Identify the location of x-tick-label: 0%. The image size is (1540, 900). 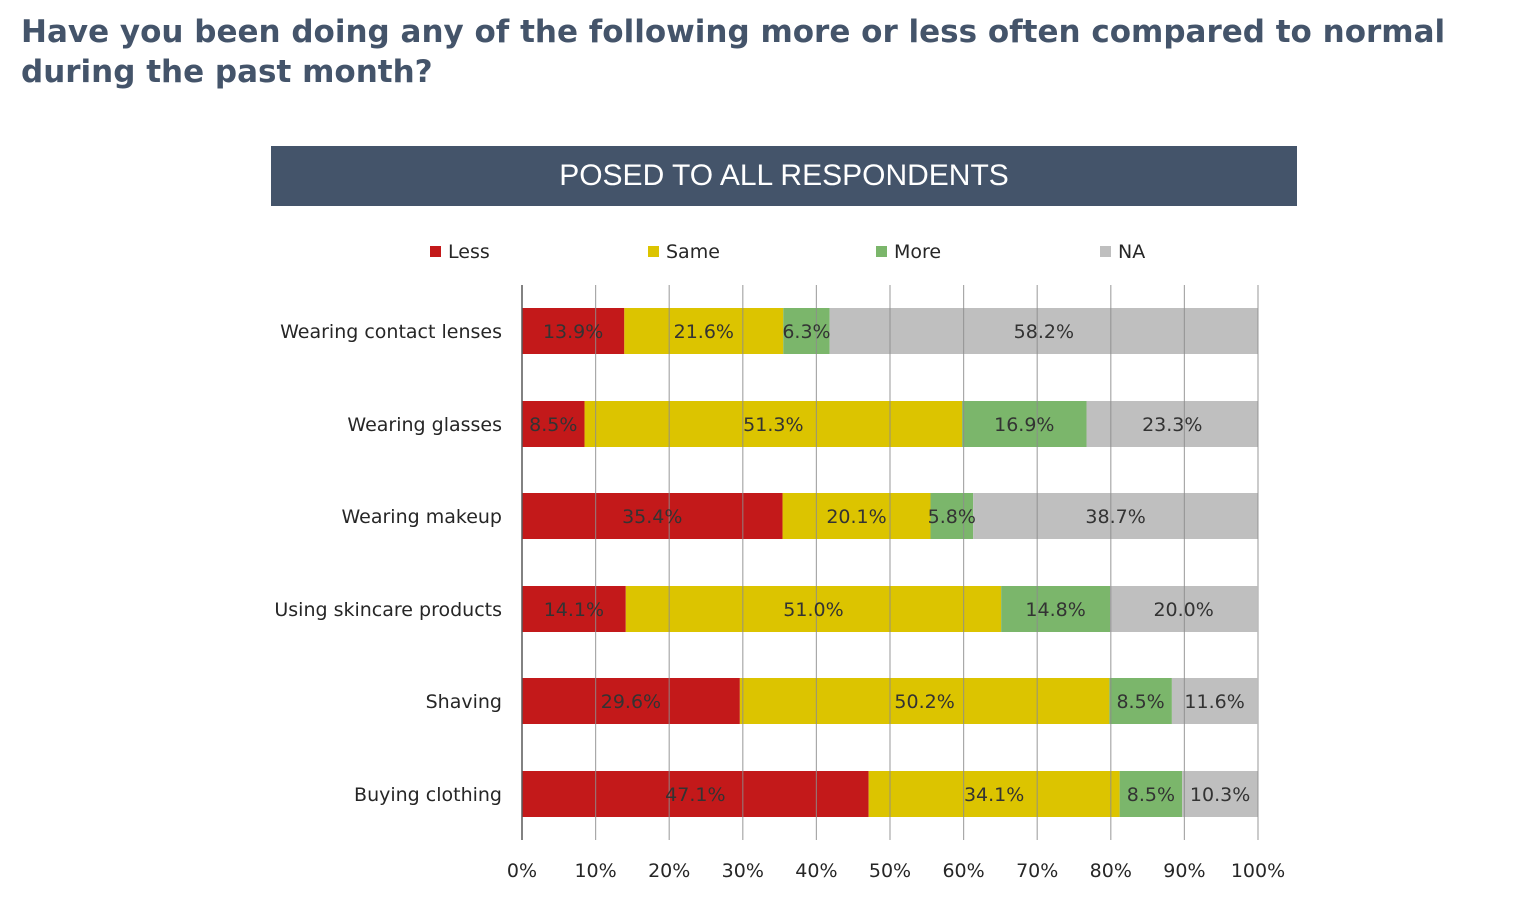
(522, 871).